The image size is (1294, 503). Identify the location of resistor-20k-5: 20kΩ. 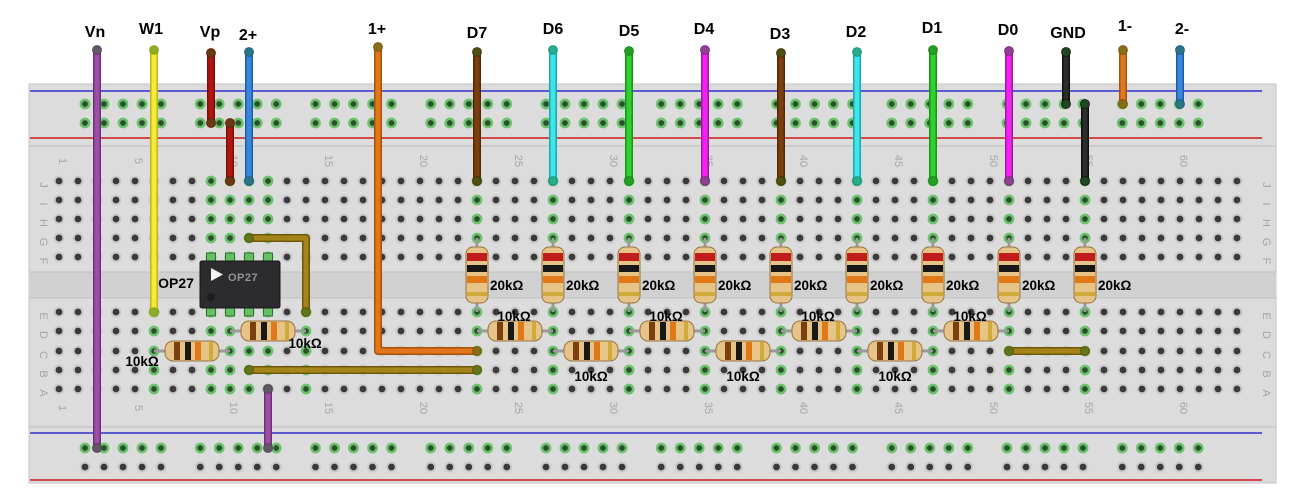
(798, 275).